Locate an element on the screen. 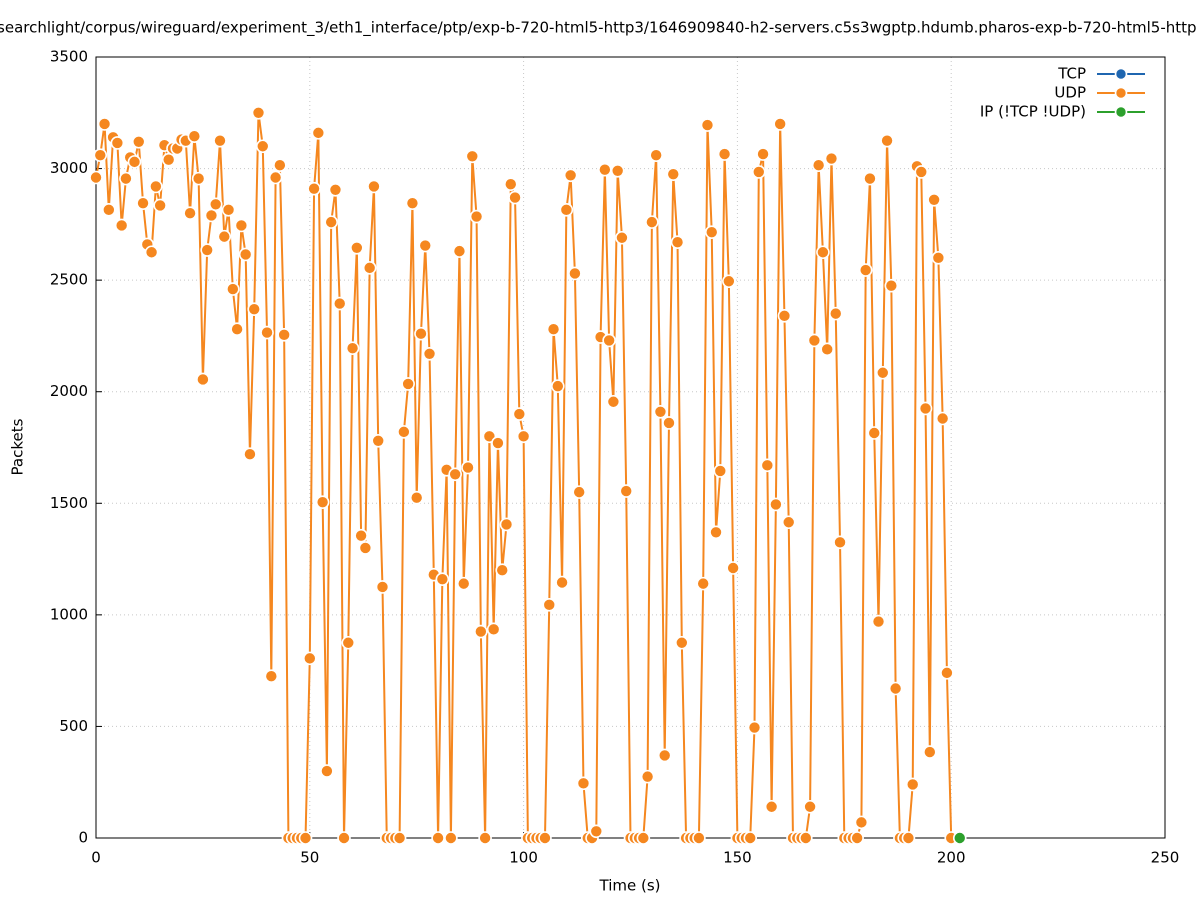 This screenshot has width=1197, height=900. x-tick-label: 50 is located at coordinates (309, 858).